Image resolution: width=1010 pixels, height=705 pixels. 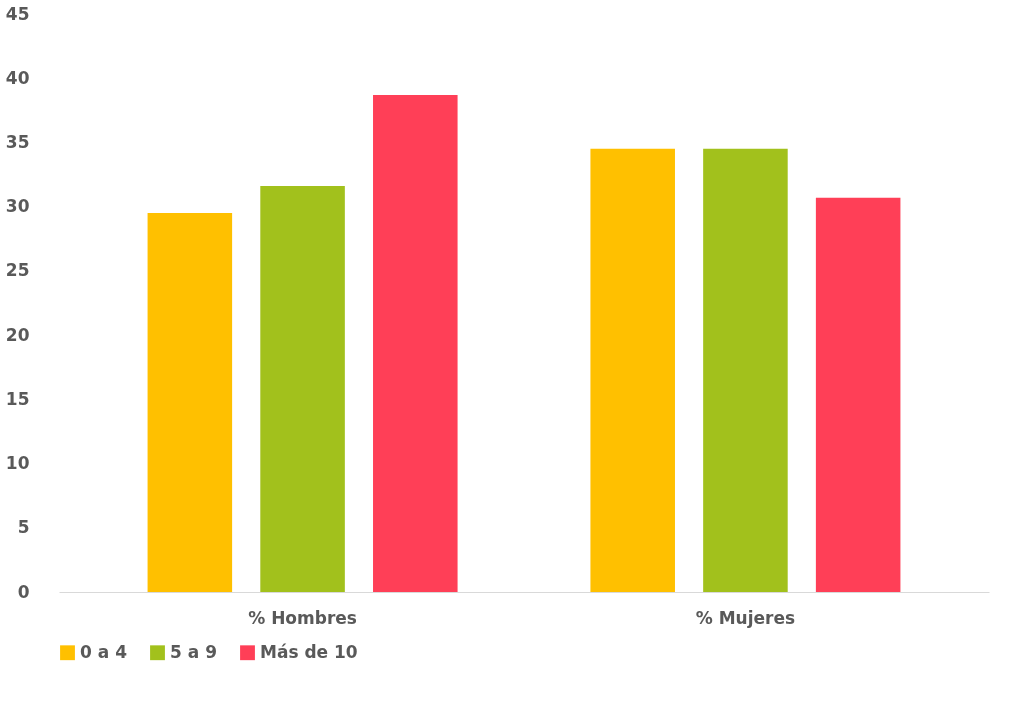 I want to click on y-tick-label: 45, so click(x=17, y=13).